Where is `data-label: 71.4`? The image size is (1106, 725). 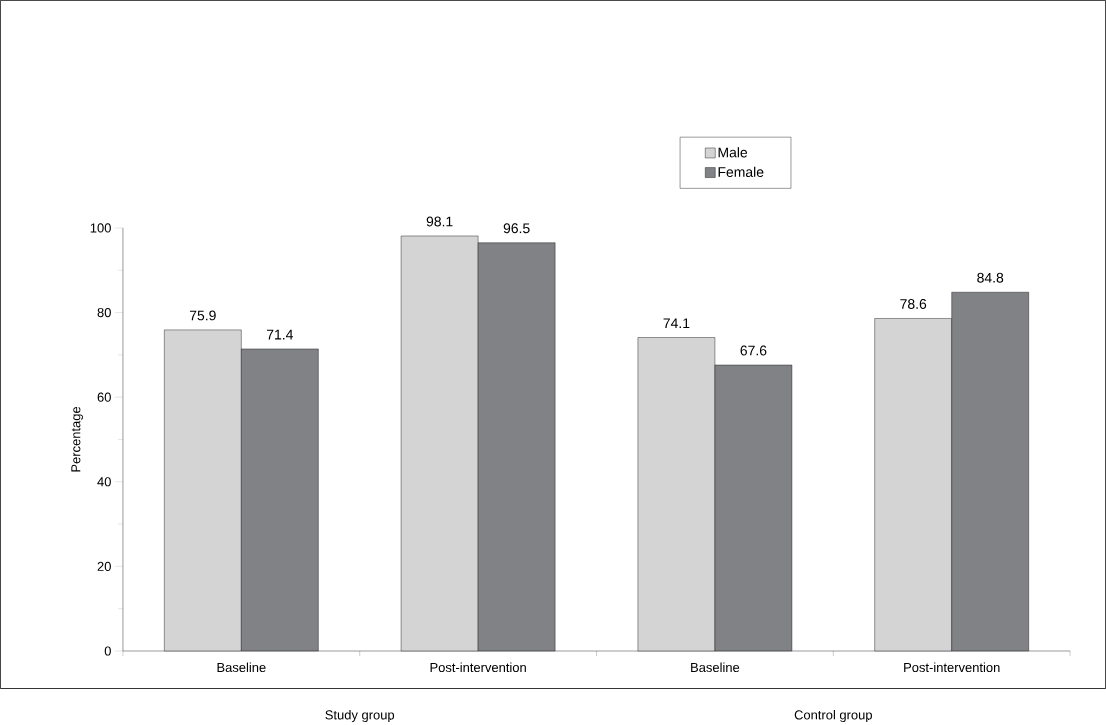
data-label: 71.4 is located at coordinates (279, 334).